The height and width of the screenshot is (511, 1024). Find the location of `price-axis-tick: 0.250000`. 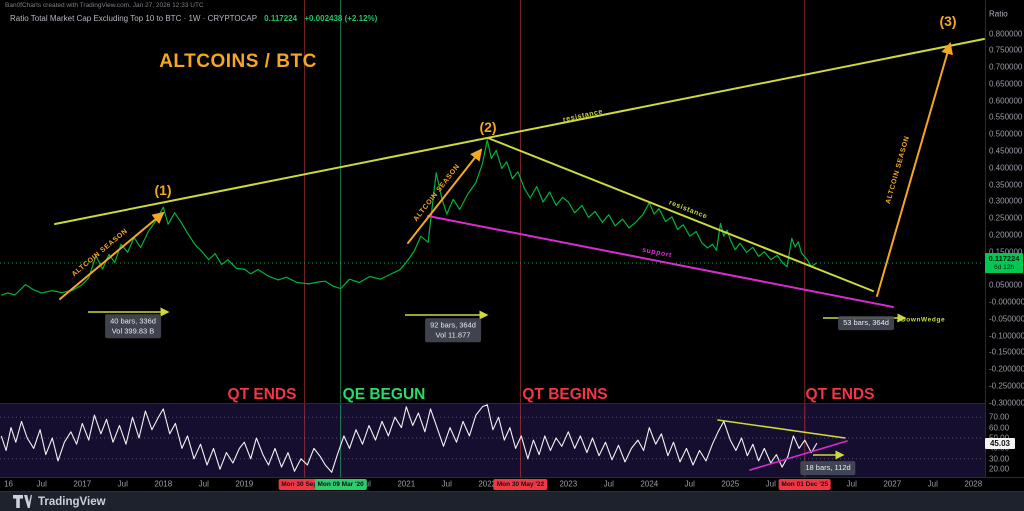

price-axis-tick: 0.250000 is located at coordinates (1006, 218).